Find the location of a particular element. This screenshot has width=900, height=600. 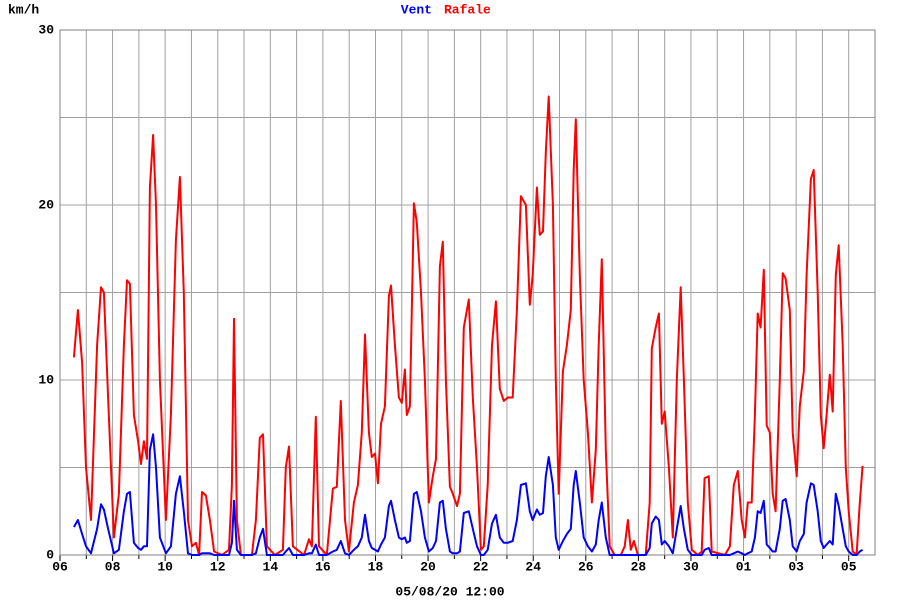

y-axis-label: km/h is located at coordinates (23, 9).